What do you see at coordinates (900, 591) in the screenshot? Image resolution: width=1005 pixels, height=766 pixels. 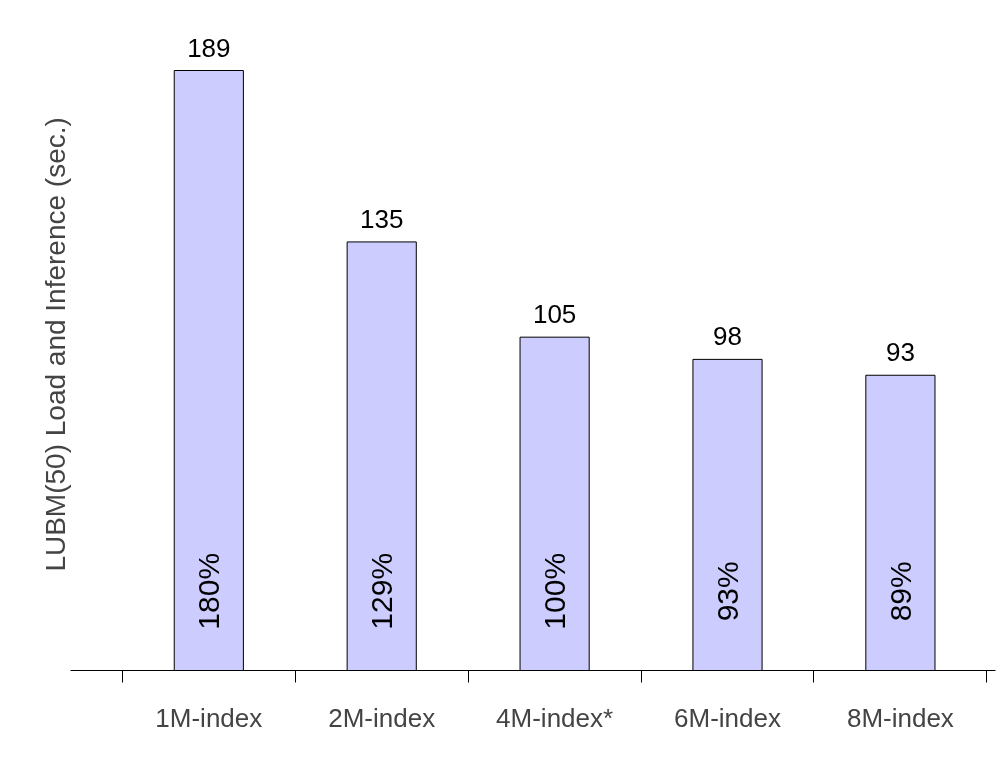 I see `annotation: 89%` at bounding box center [900, 591].